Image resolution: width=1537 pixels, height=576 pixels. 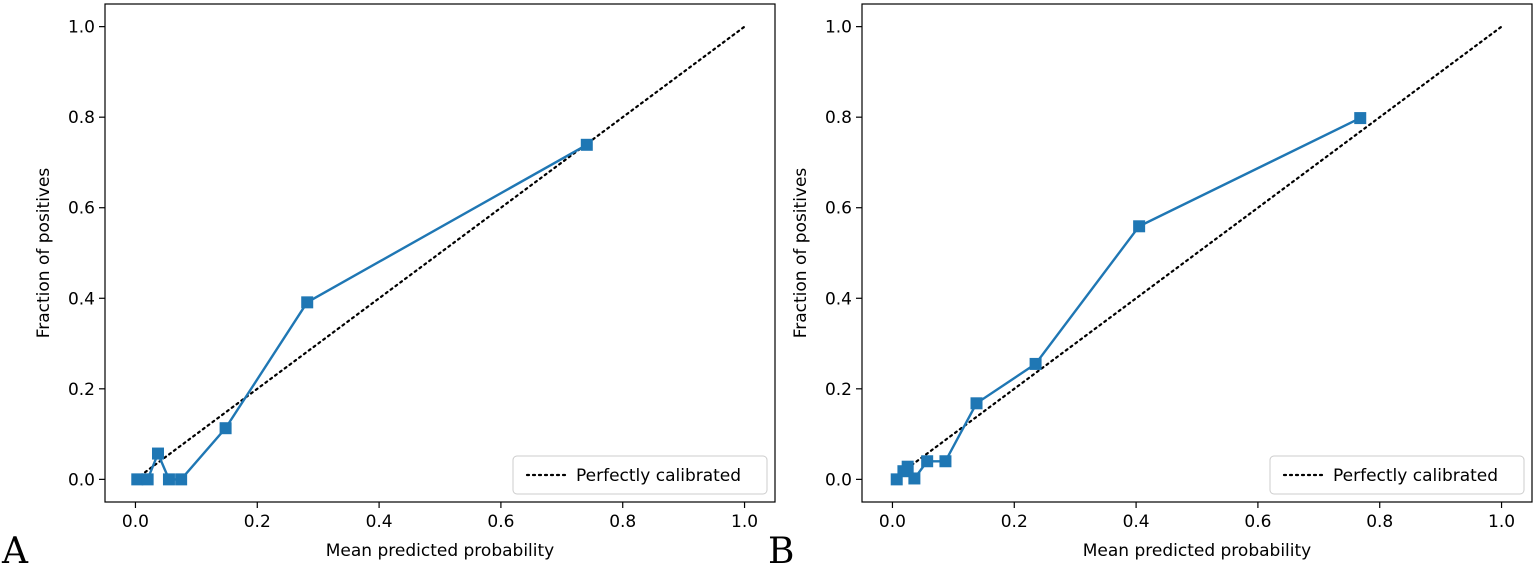 What do you see at coordinates (15, 551) in the screenshot?
I see `panel-label: A` at bounding box center [15, 551].